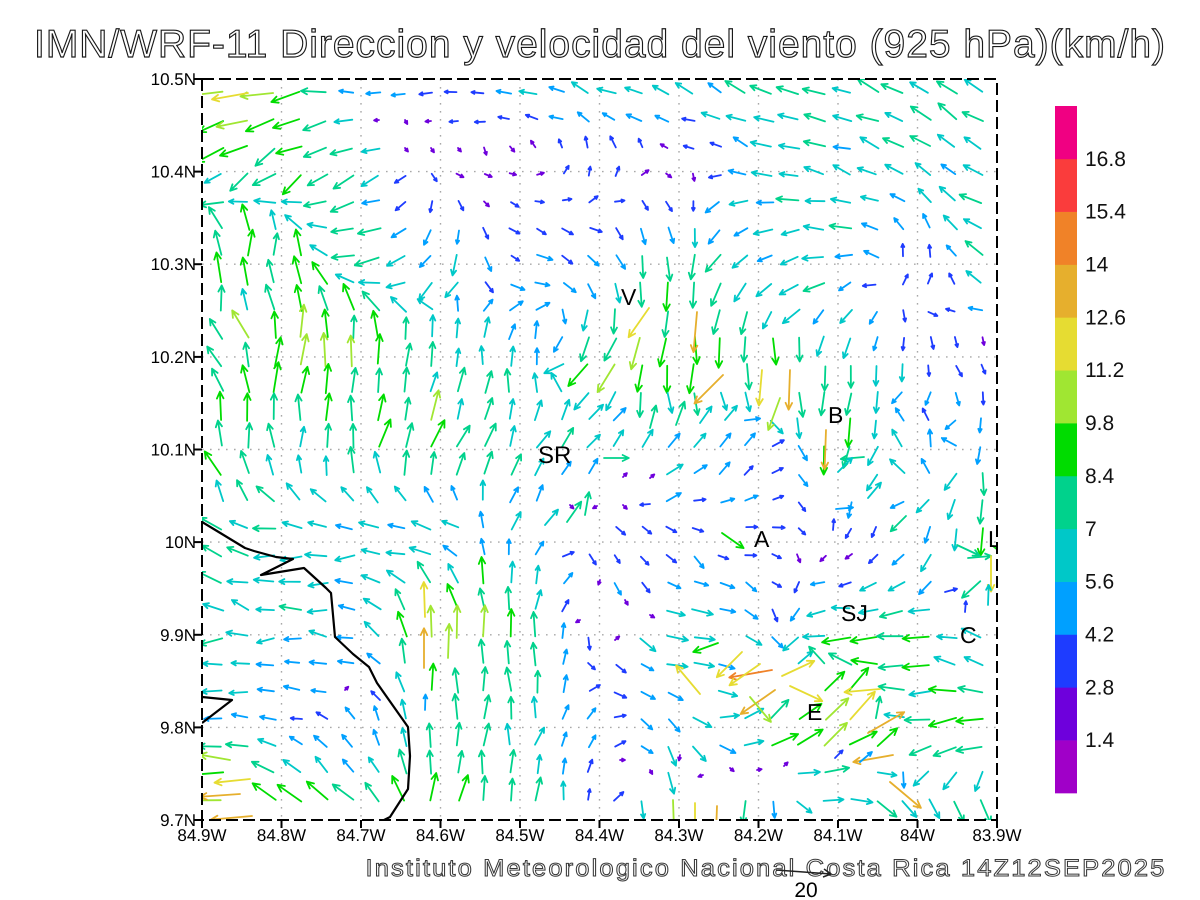 The width and height of the screenshot is (1200, 900). Describe the element at coordinates (180, 542) in the screenshot. I see `svg-text: 10N` at that location.